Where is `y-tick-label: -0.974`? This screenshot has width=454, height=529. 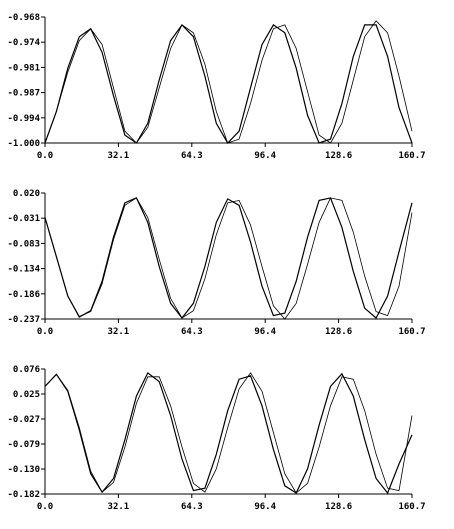 y-tick-label: -0.974 is located at coordinates (23, 43).